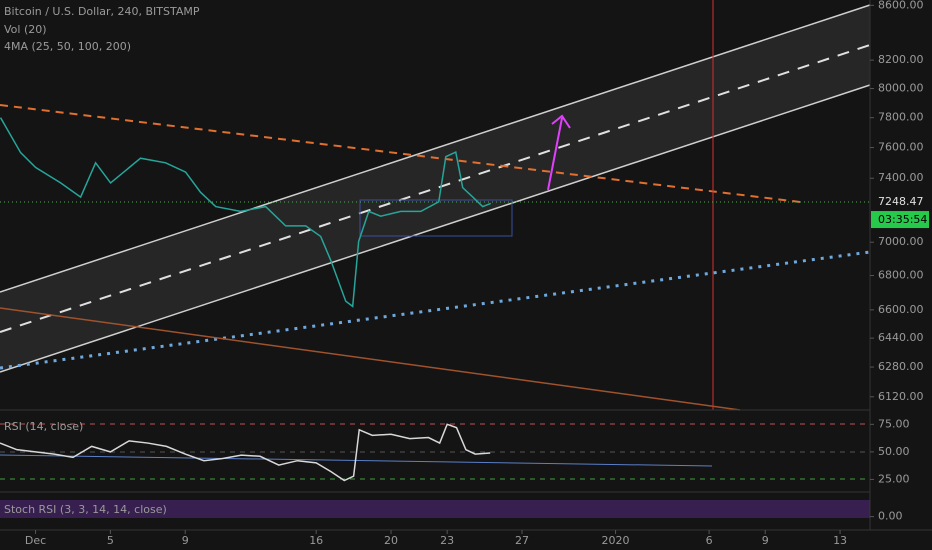  I want to click on y-tick-label: 6600.00, so click(901, 309).